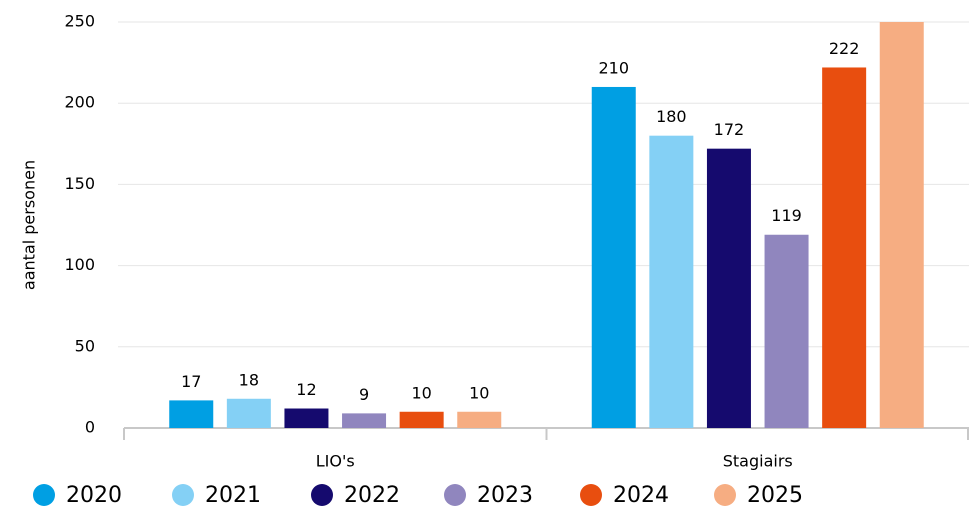 This screenshot has height=507, width=969. I want to click on legend-label: 2025, so click(775, 495).